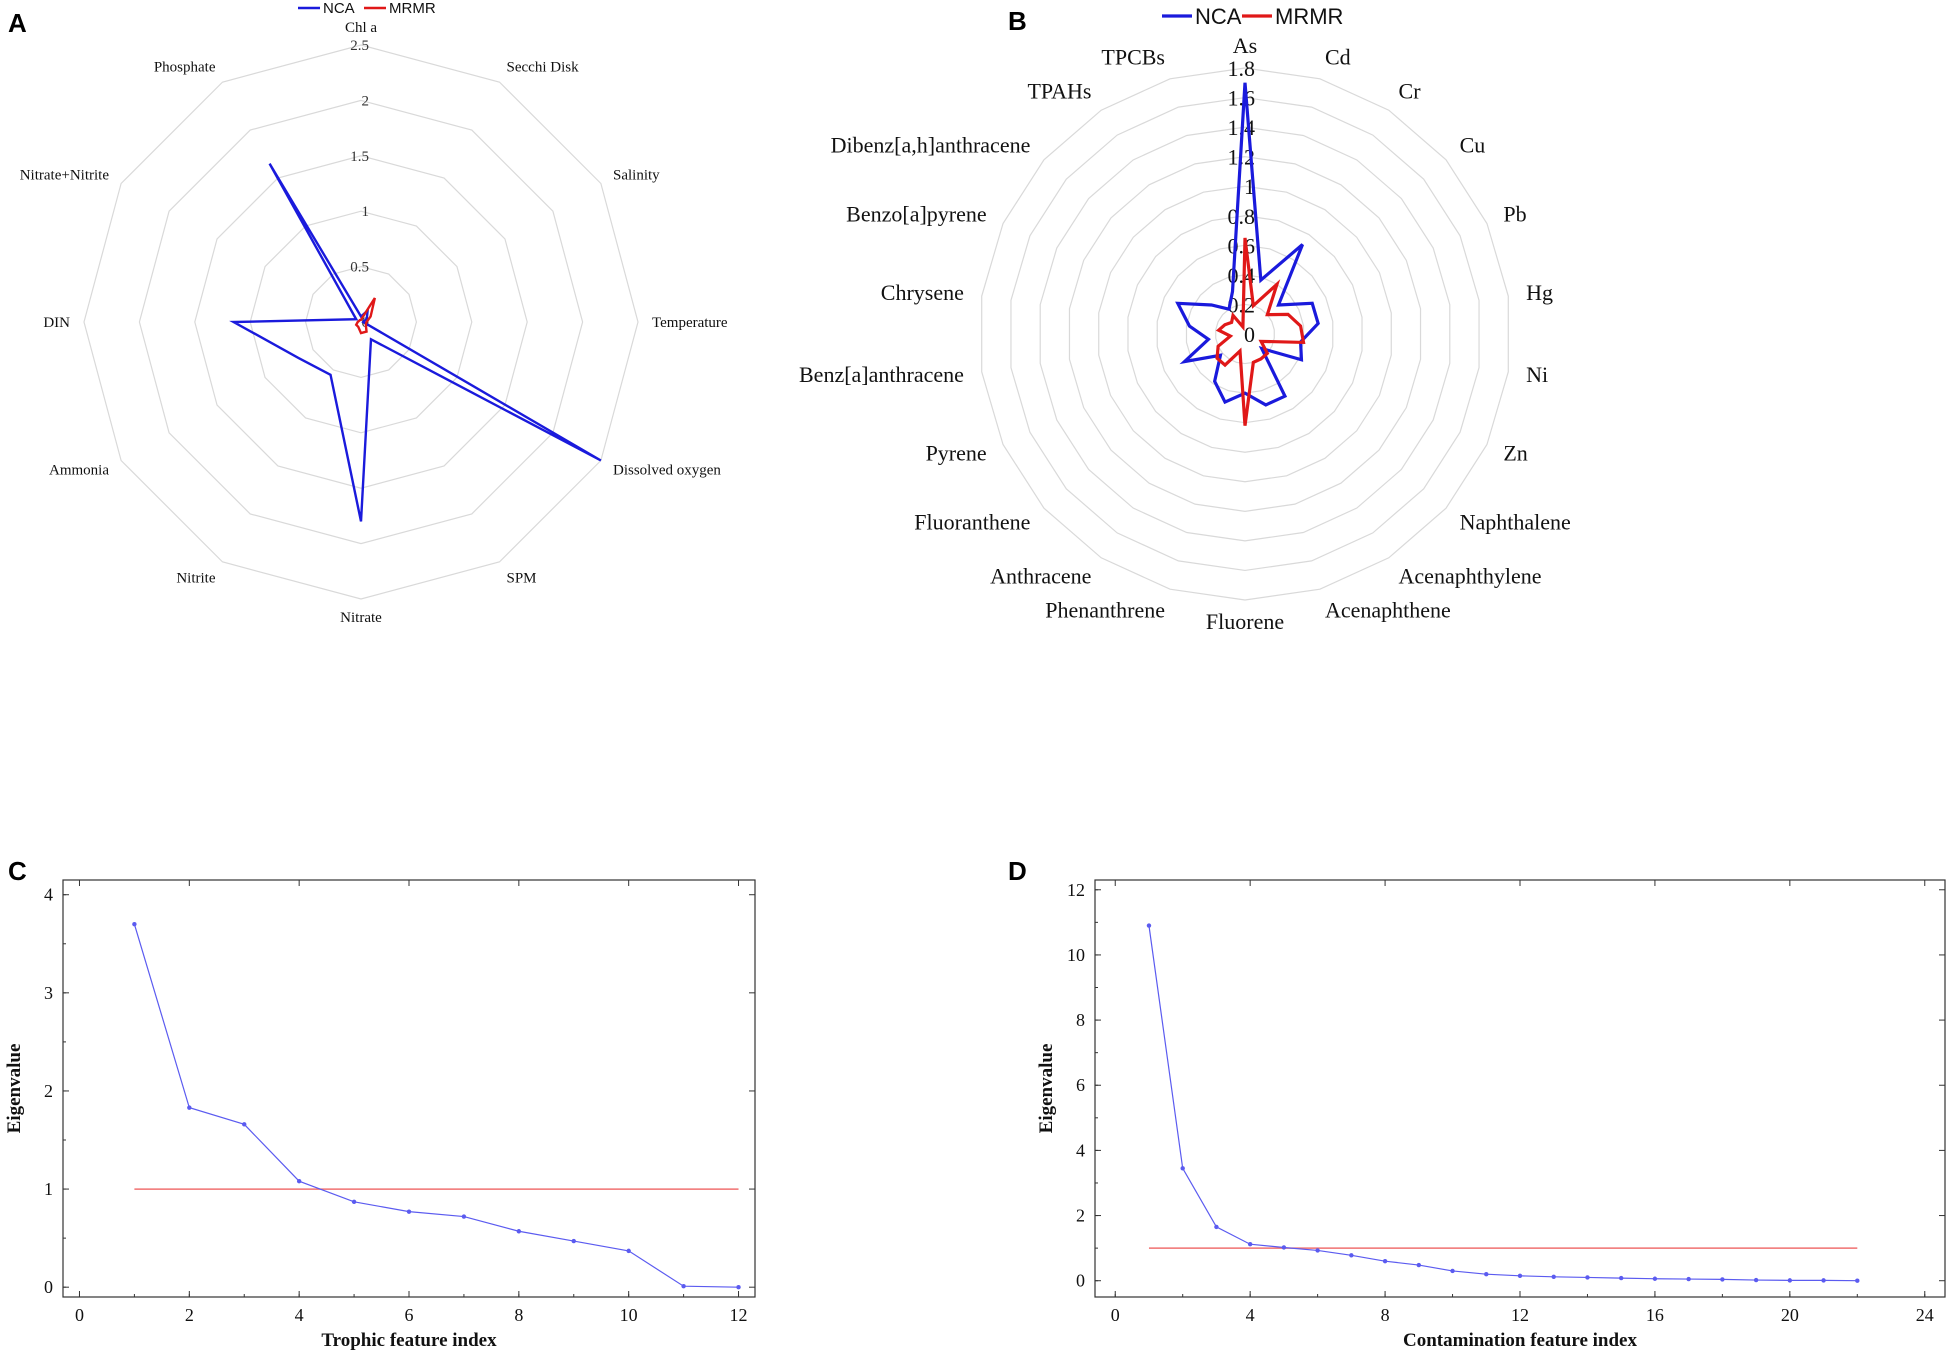 This screenshot has height=1362, width=1955. Describe the element at coordinates (667, 471) in the screenshot. I see `axis-label-dissolved-oxygen: Dissolved oxygen` at that location.